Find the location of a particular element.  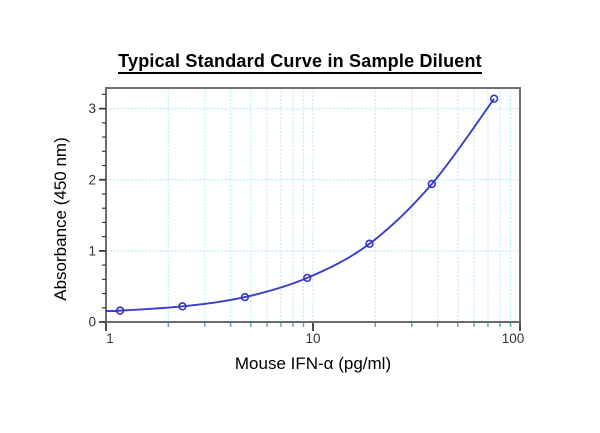

chart-title-row: Typical Standard Curve in Sample Diluent is located at coordinates (300, 62).